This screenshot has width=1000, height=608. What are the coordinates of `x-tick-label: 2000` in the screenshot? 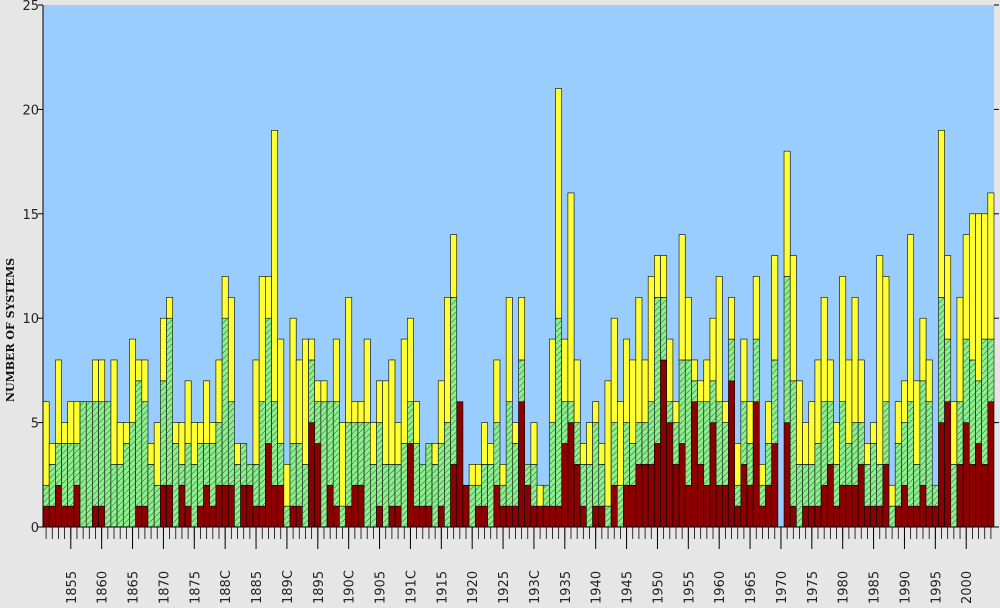 It's located at (967, 587).